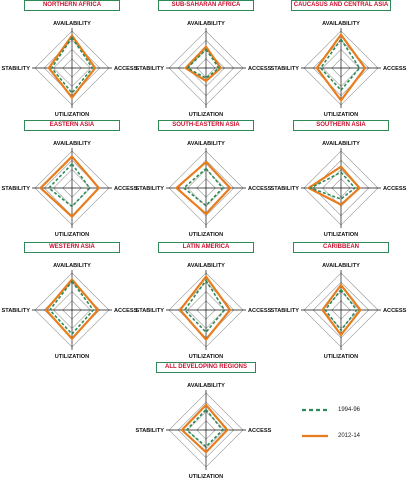  I want to click on legend-item-2012: 2012-14, so click(352, 436).